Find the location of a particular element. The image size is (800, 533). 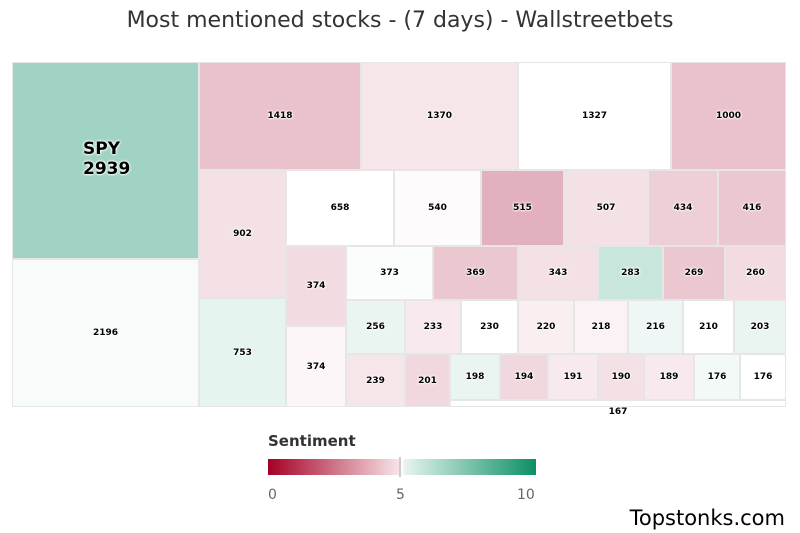

treemap-cell-label: 753 is located at coordinates (242, 352).